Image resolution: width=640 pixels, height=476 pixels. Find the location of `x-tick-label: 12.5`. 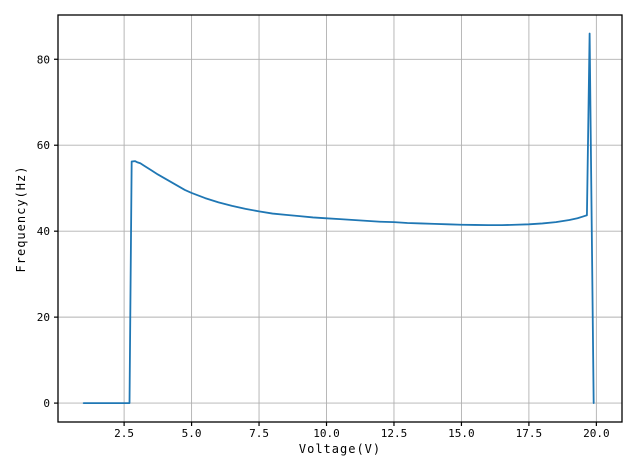

x-tick-label: 12.5 is located at coordinates (394, 433).